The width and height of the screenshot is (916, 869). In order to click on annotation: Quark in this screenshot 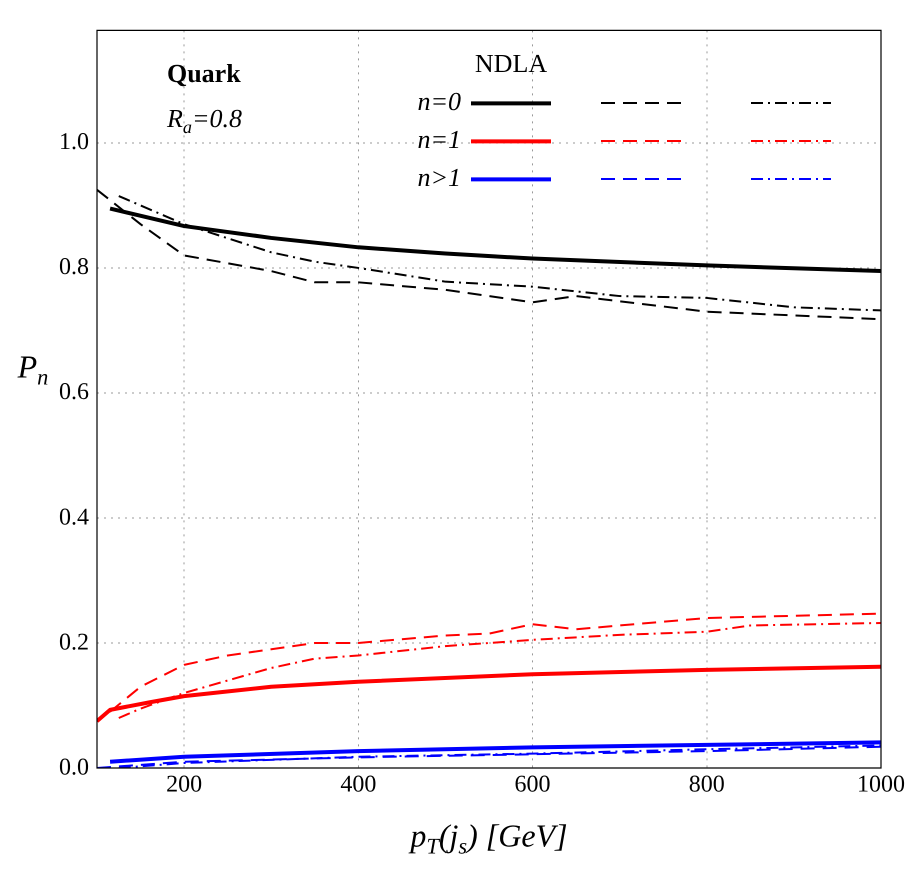, I will do `click(204, 73)`.